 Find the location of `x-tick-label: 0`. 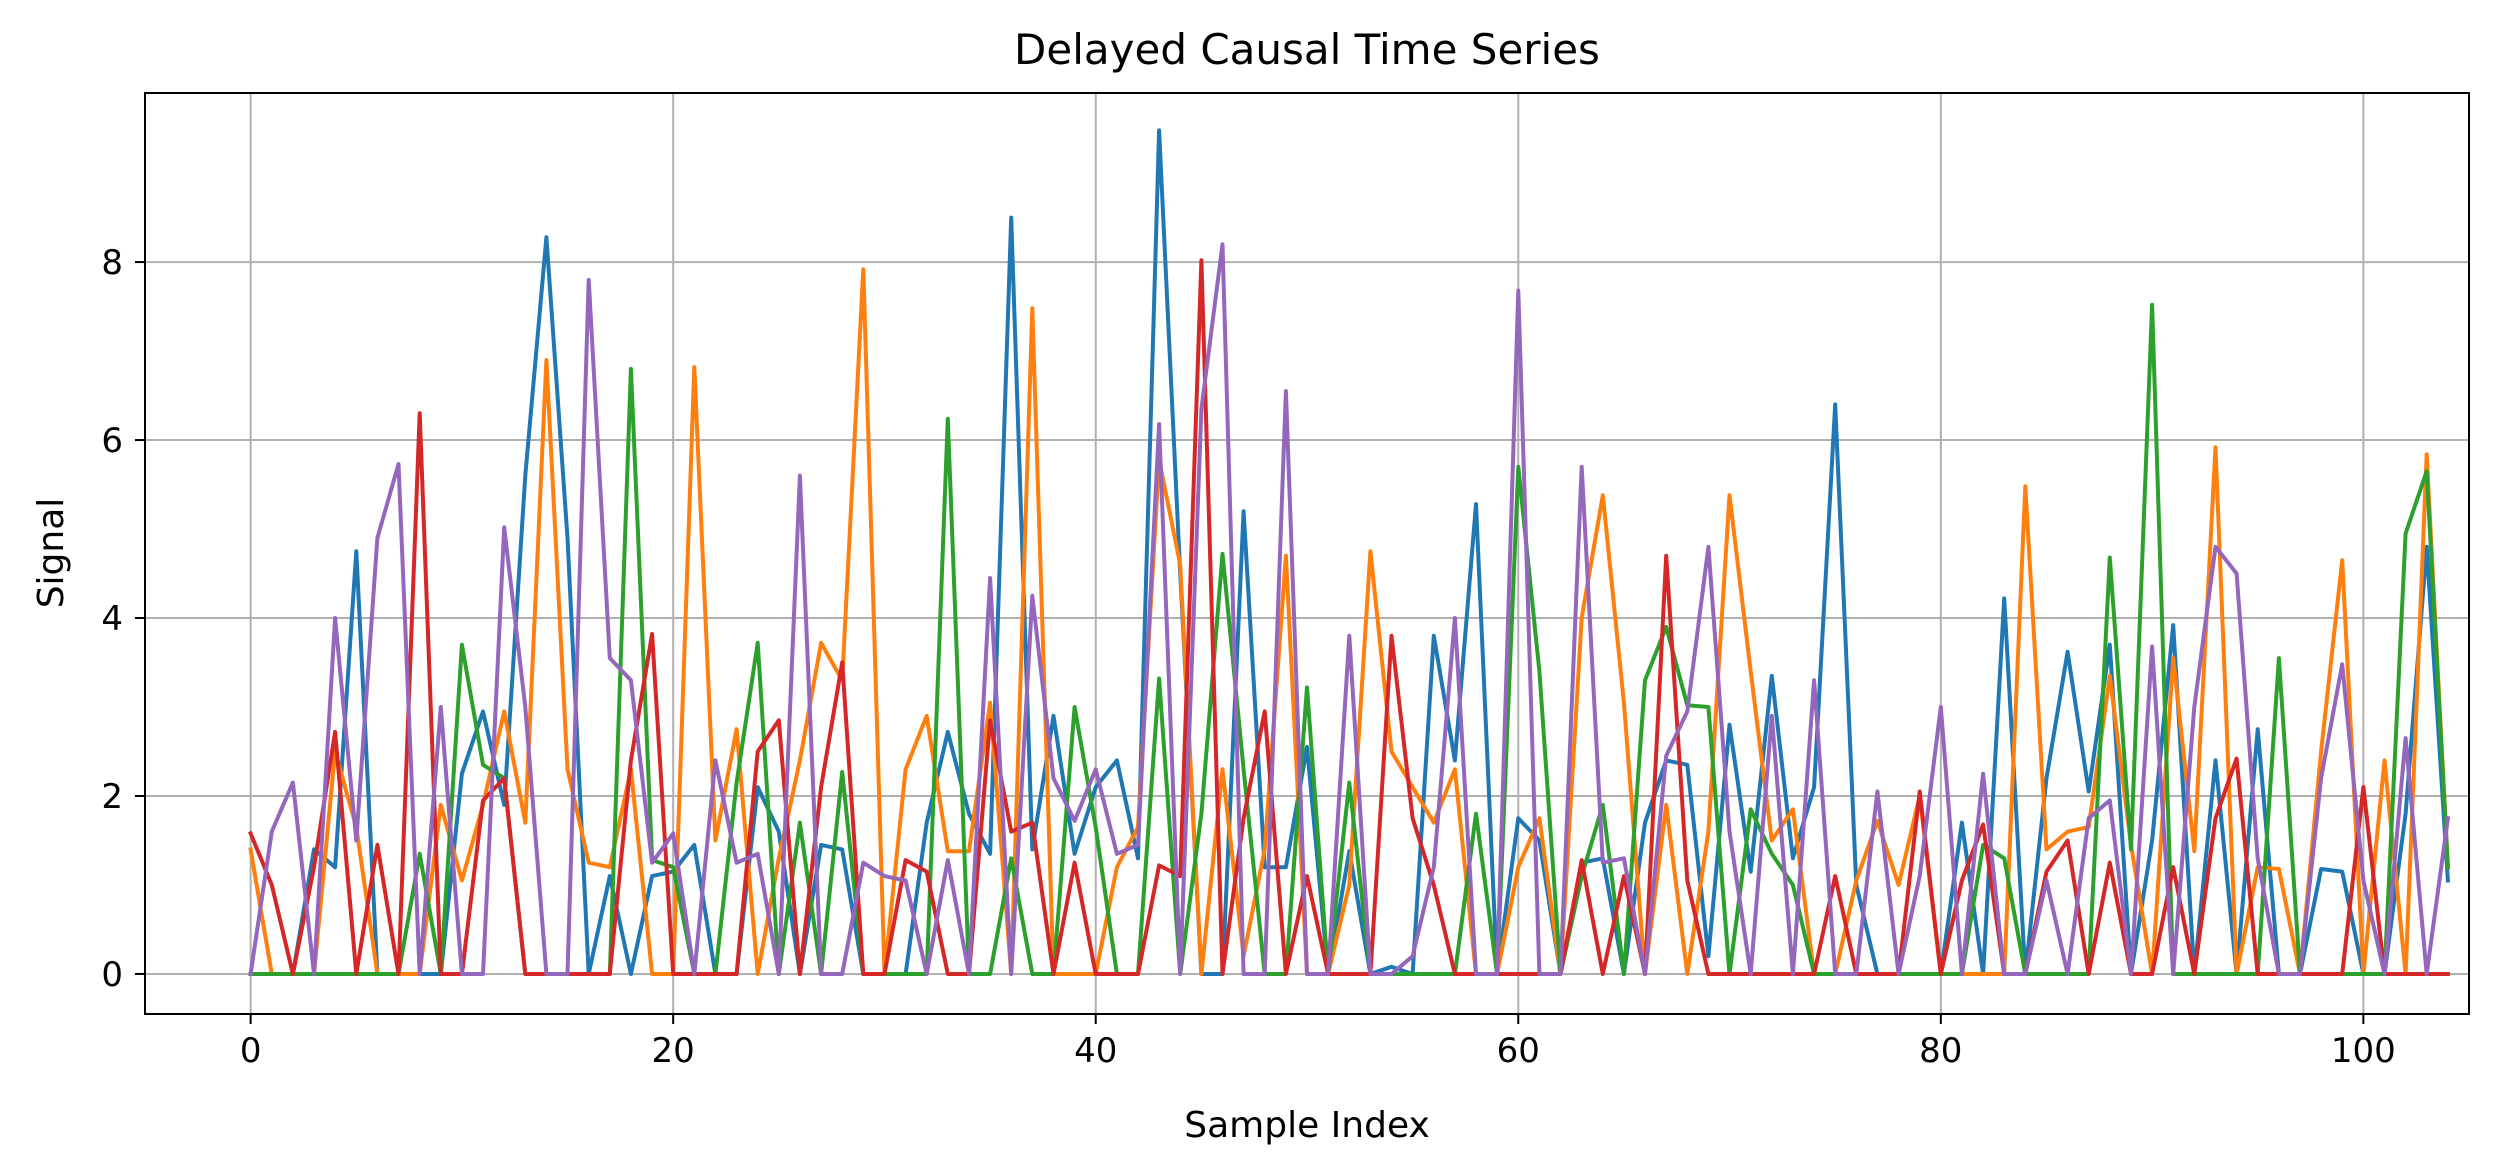

x-tick-label: 0 is located at coordinates (251, 1051).